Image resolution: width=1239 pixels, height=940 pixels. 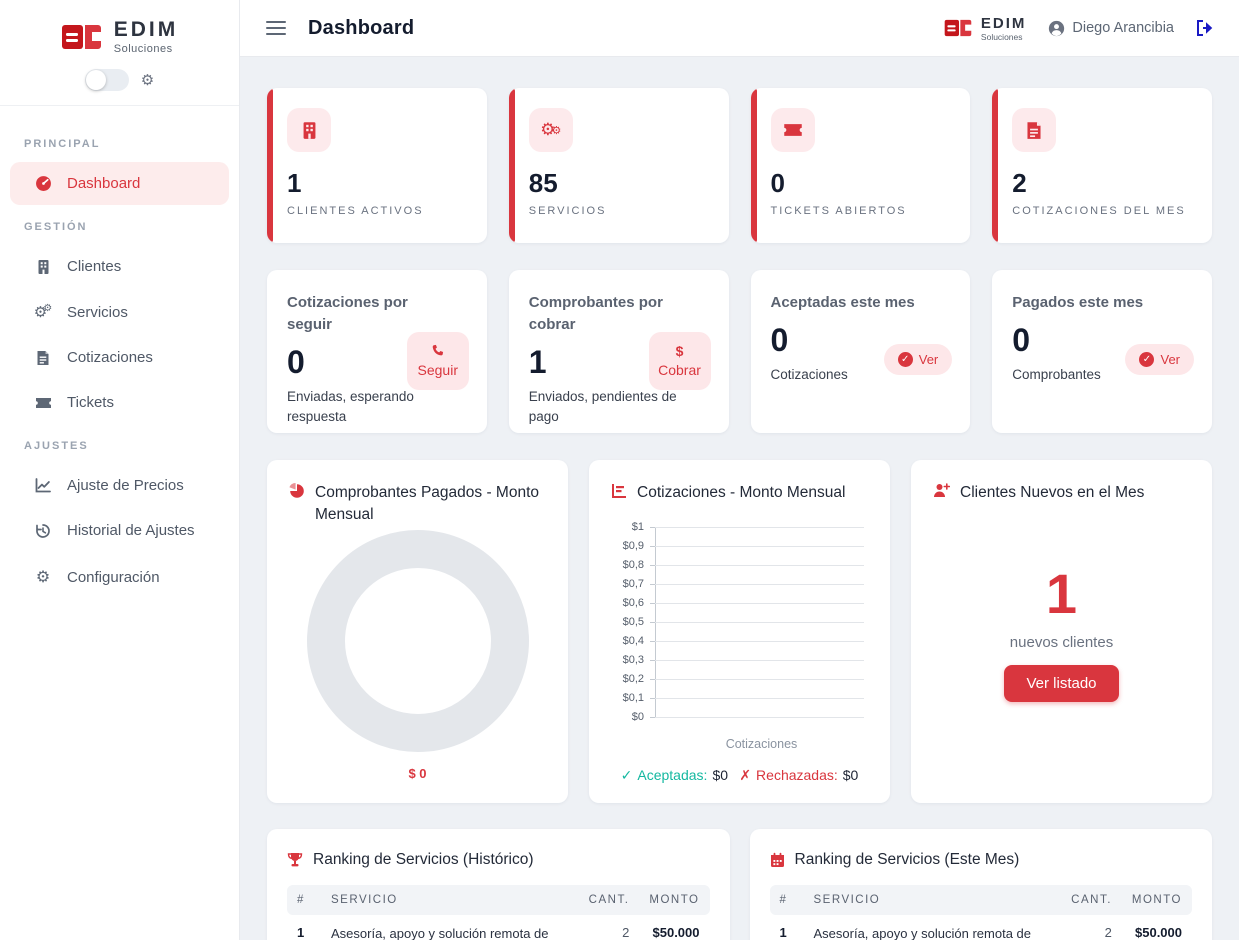 What do you see at coordinates (417, 640) in the screenshot?
I see `donut-ring` at bounding box center [417, 640].